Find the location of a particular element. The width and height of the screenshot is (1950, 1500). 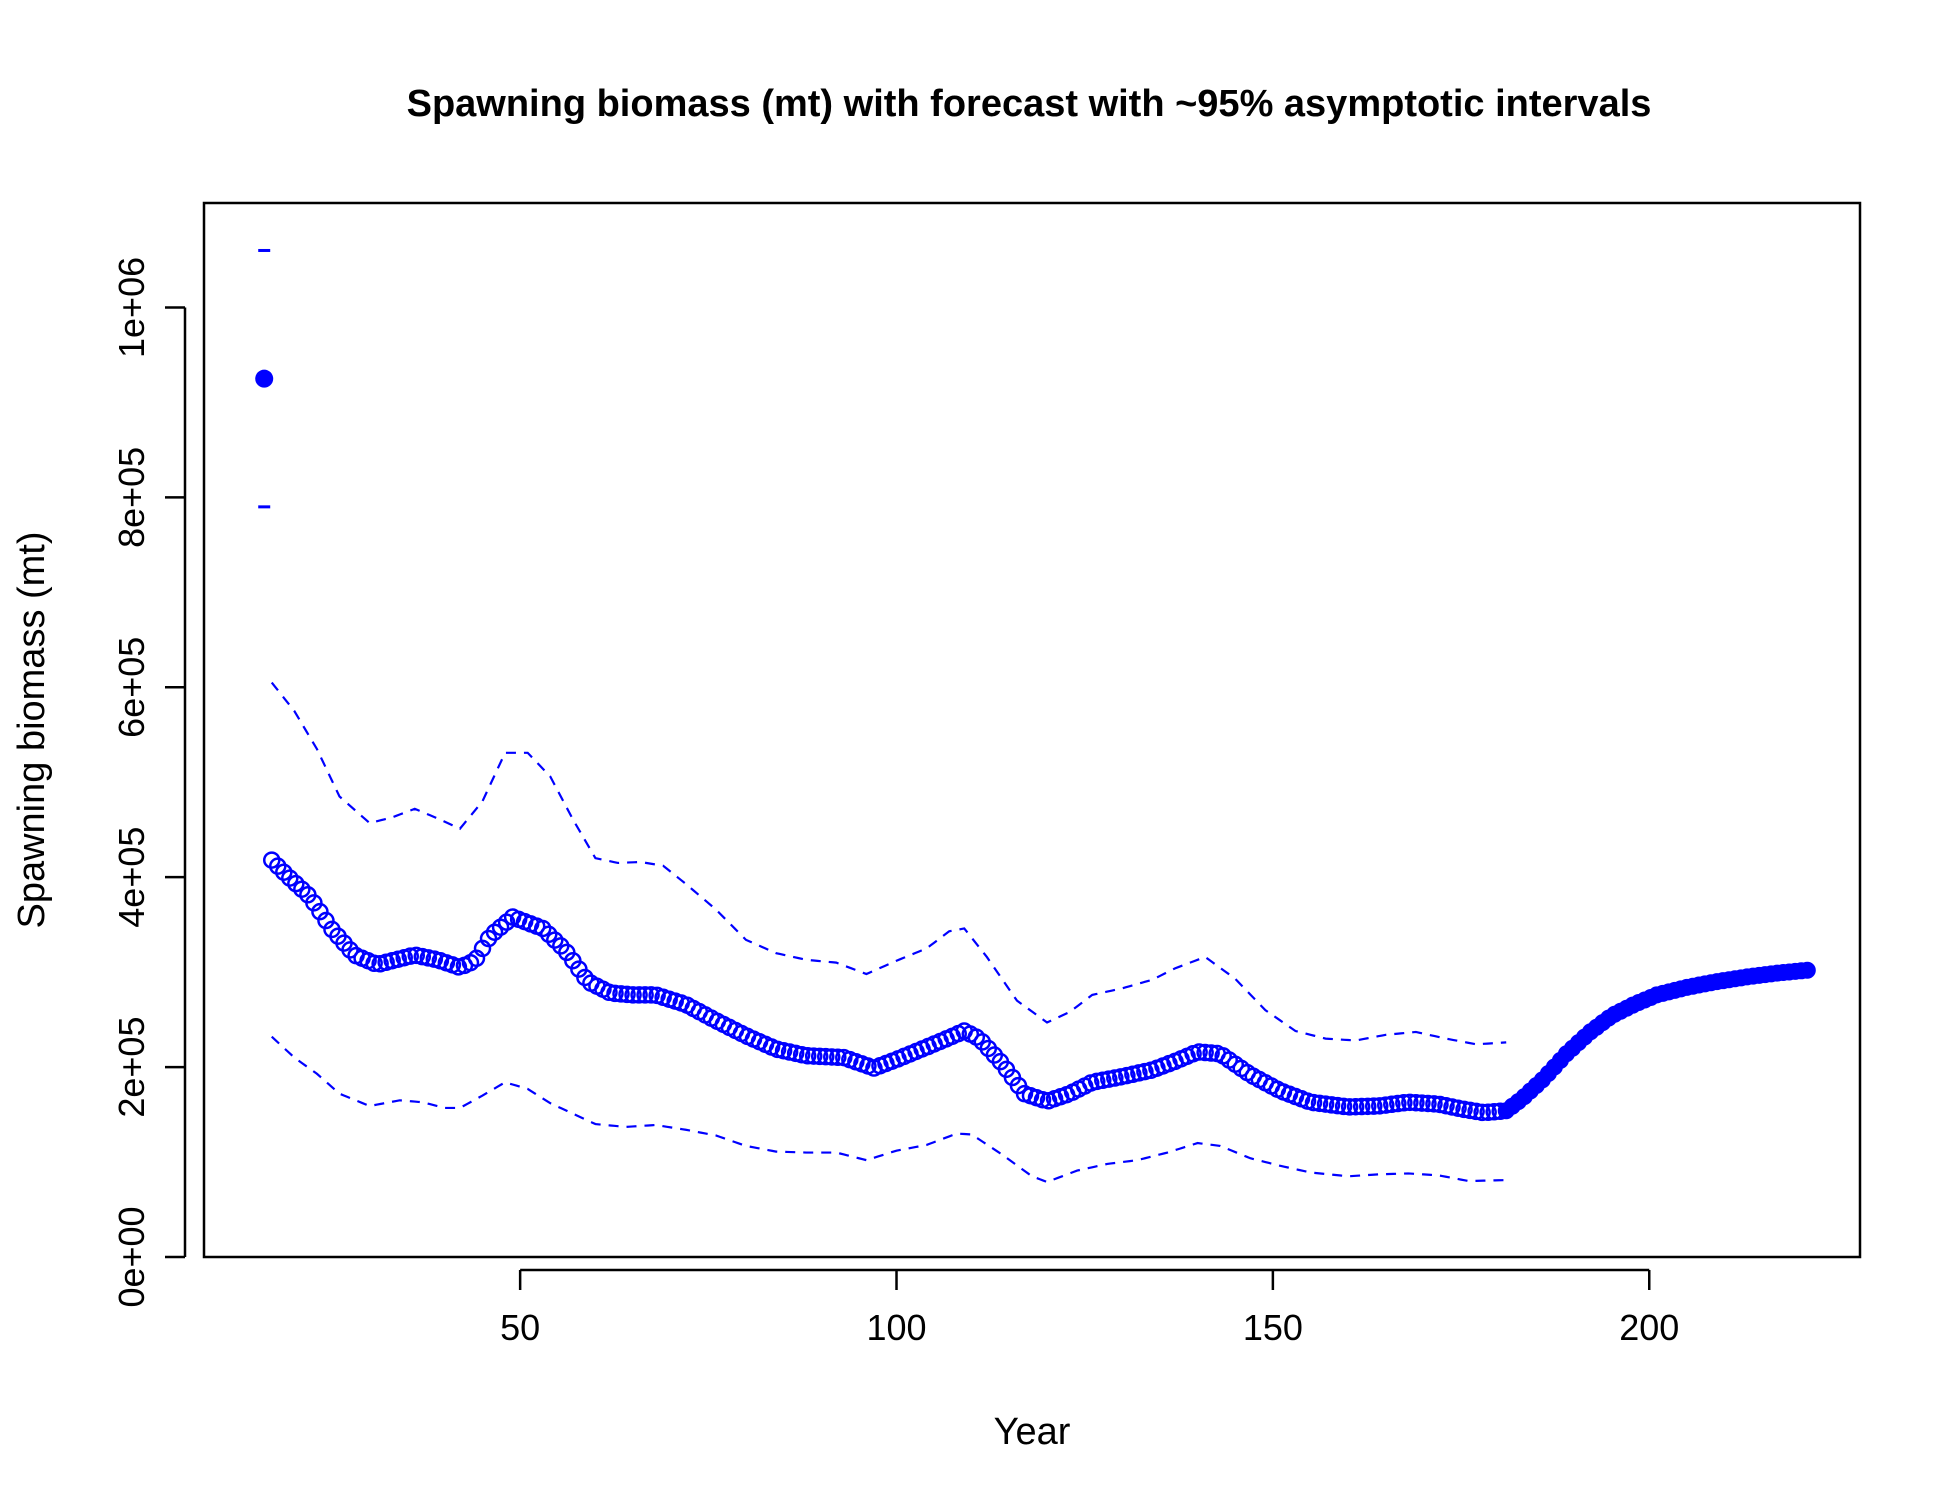

x-tick-label: 150 is located at coordinates (1273, 1327).